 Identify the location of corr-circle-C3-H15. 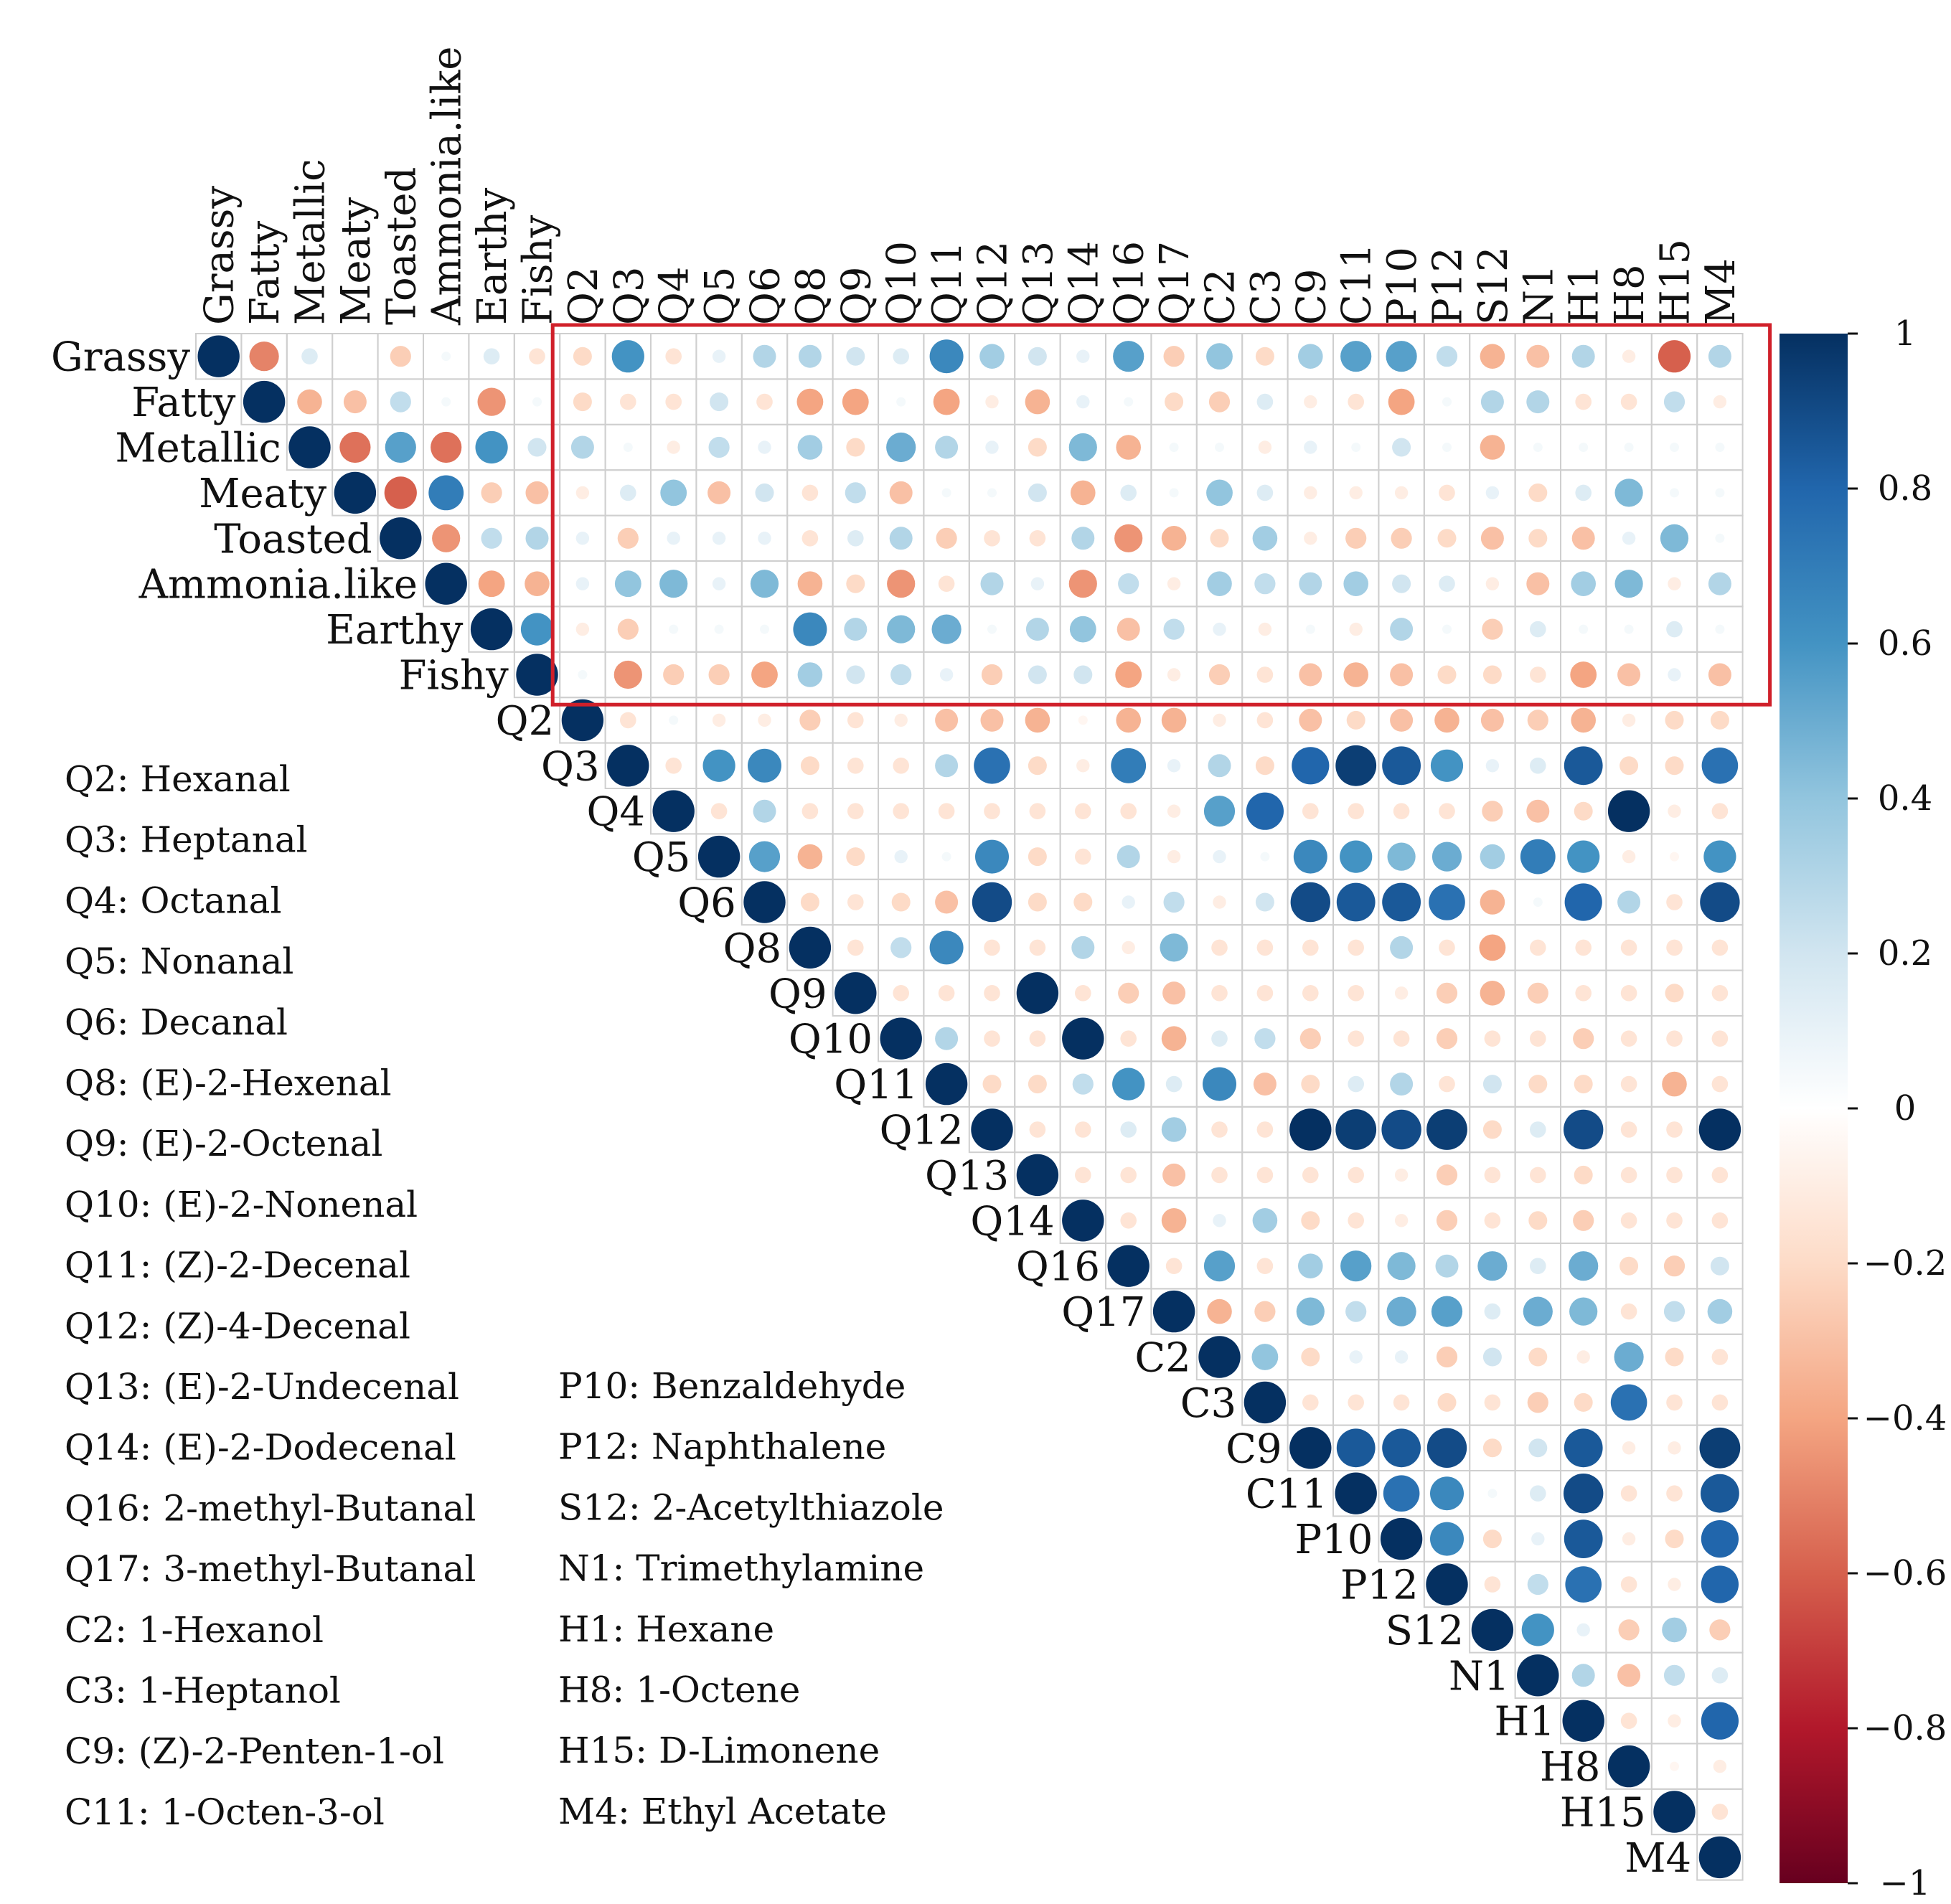
(1674, 1402).